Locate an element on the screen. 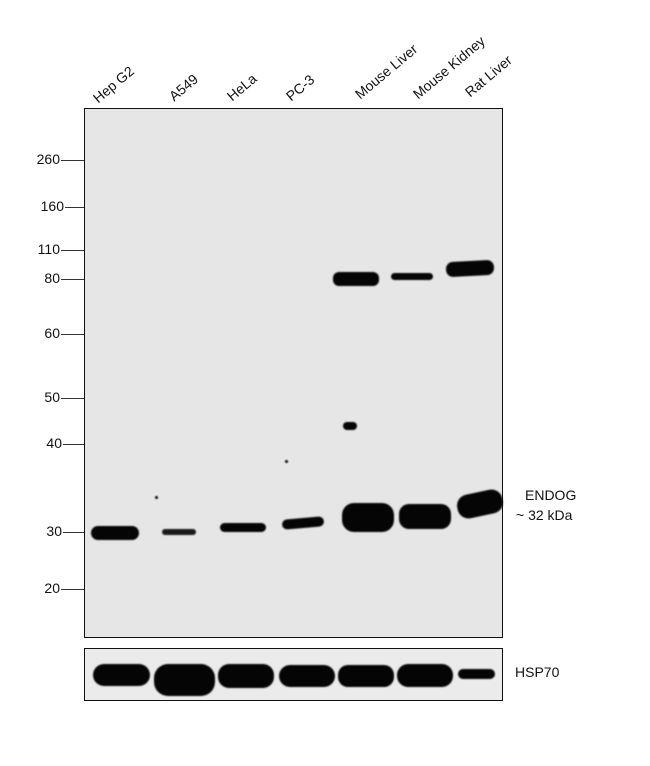  band-rat-liver-hsp70 is located at coordinates (476, 674).